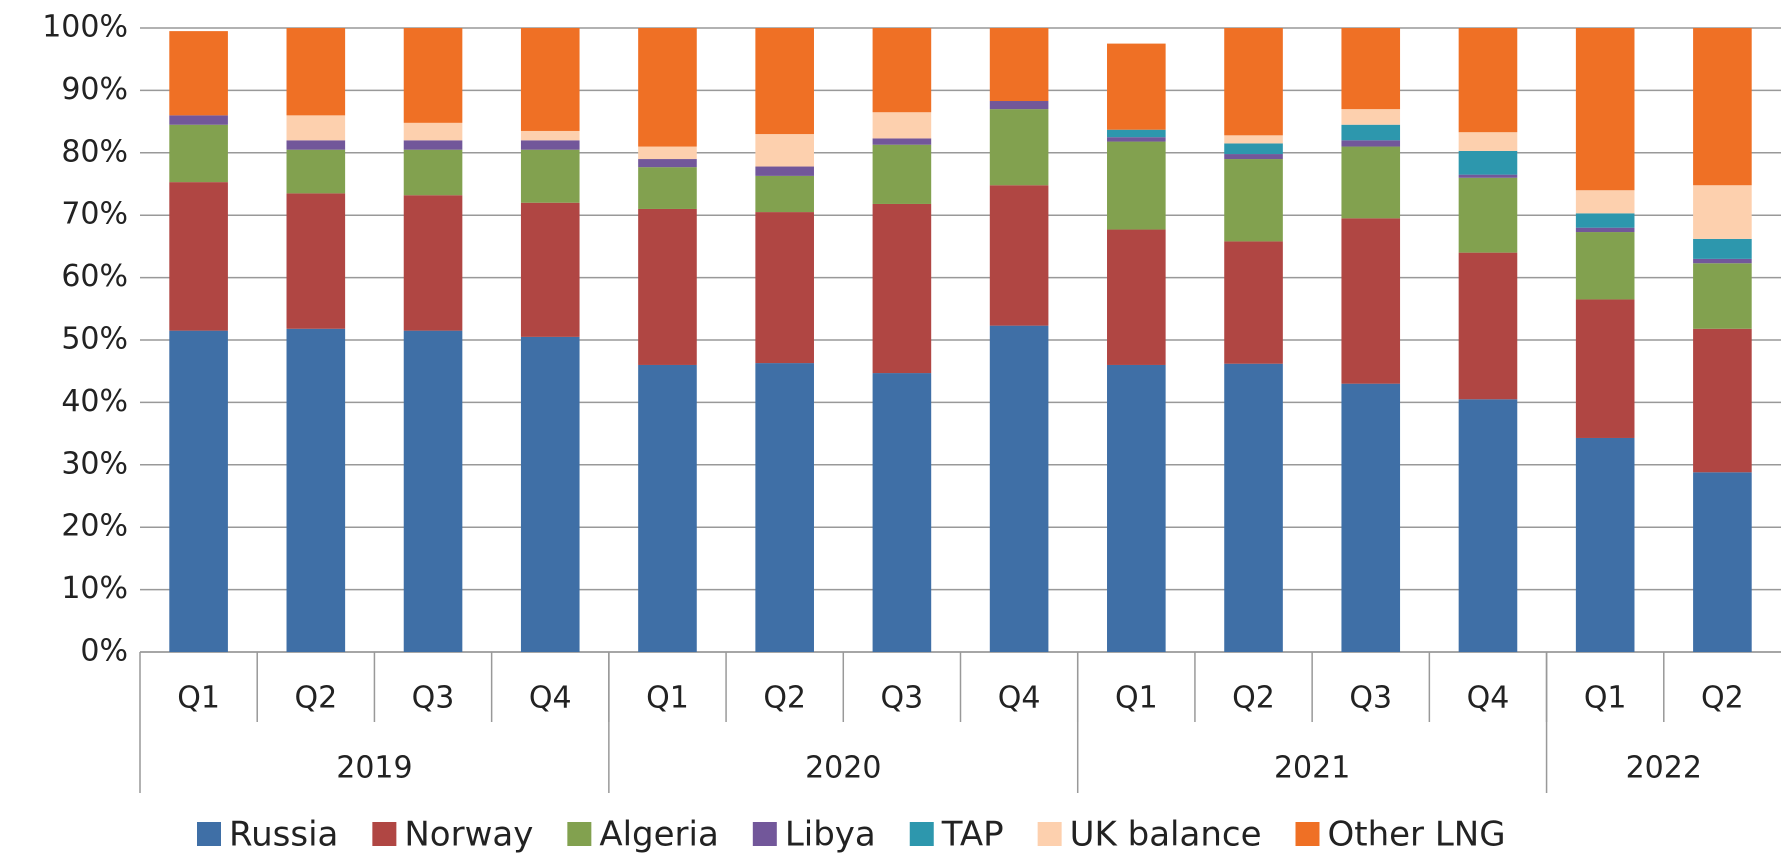 The width and height of the screenshot is (1781, 854). Describe the element at coordinates (94, 463) in the screenshot. I see `y-tick-label: 30%` at that location.